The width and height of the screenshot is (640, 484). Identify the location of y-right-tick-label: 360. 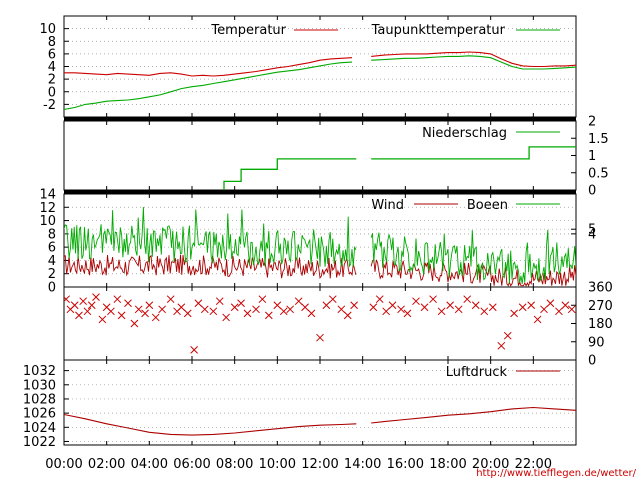
(600, 288).